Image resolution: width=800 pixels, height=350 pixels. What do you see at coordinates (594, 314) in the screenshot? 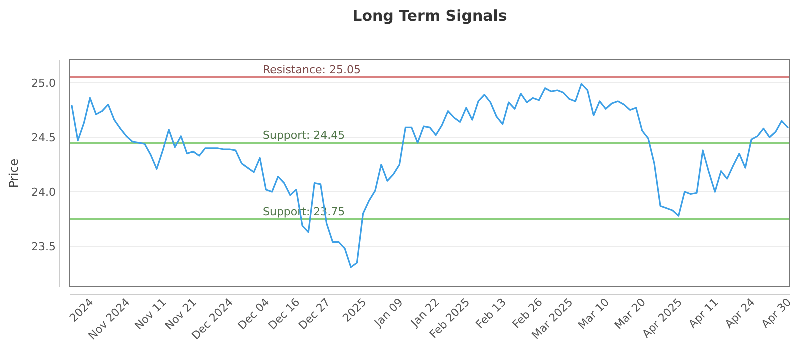
I see `x-tick-label: Mar 10` at bounding box center [594, 314].